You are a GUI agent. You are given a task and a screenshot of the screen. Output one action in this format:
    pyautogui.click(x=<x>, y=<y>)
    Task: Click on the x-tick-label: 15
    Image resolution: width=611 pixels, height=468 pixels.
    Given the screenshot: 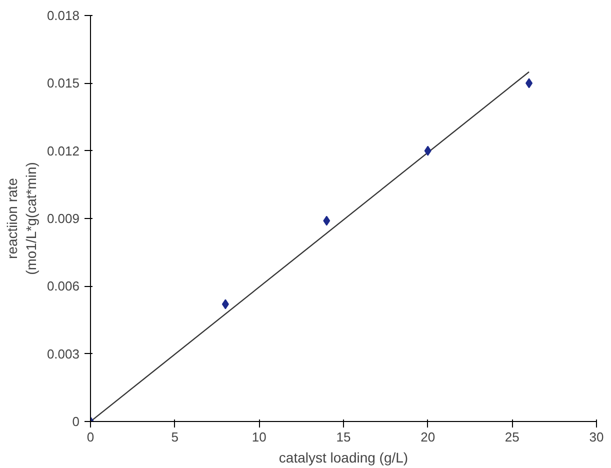 What is the action you would take?
    pyautogui.click(x=343, y=437)
    